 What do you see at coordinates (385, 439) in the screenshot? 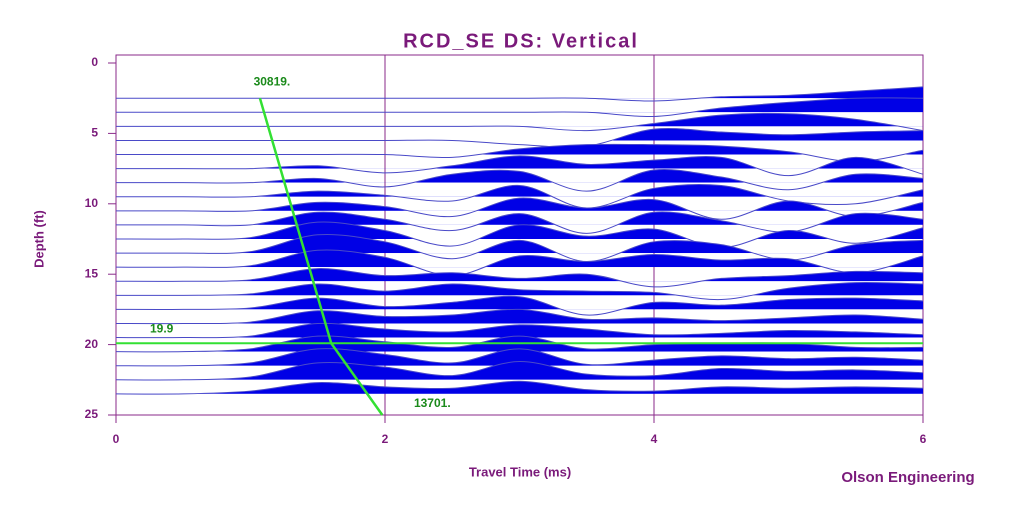
I see `x-tick-label: 2` at bounding box center [385, 439].